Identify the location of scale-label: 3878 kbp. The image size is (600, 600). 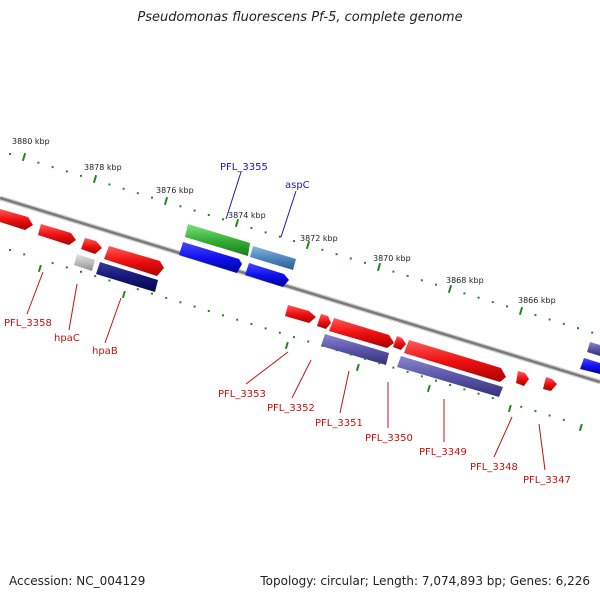
(103, 167).